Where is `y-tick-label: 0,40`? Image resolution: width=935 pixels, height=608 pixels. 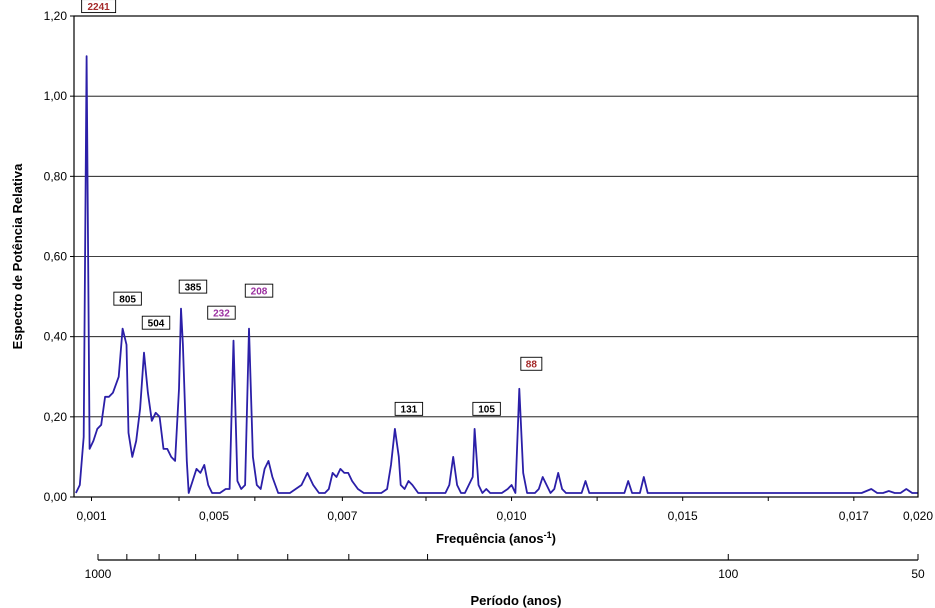 y-tick-label: 0,40 is located at coordinates (56, 337).